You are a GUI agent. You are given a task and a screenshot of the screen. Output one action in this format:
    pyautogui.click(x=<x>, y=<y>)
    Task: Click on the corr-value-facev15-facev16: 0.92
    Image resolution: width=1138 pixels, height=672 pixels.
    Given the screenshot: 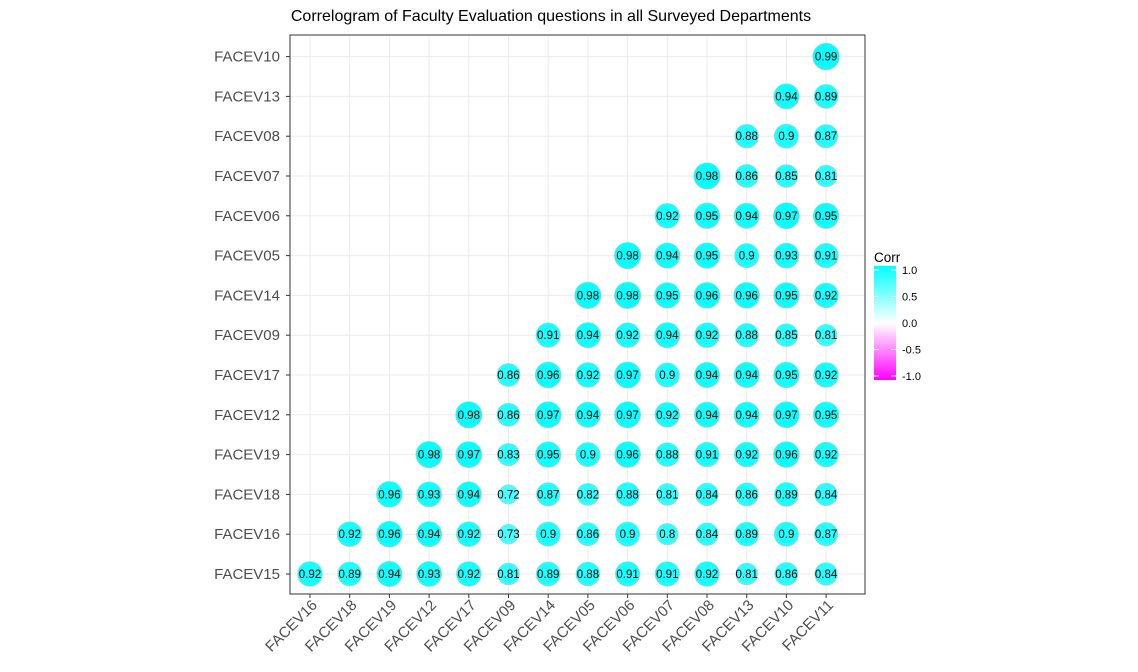 What is the action you would take?
    pyautogui.click(x=310, y=575)
    